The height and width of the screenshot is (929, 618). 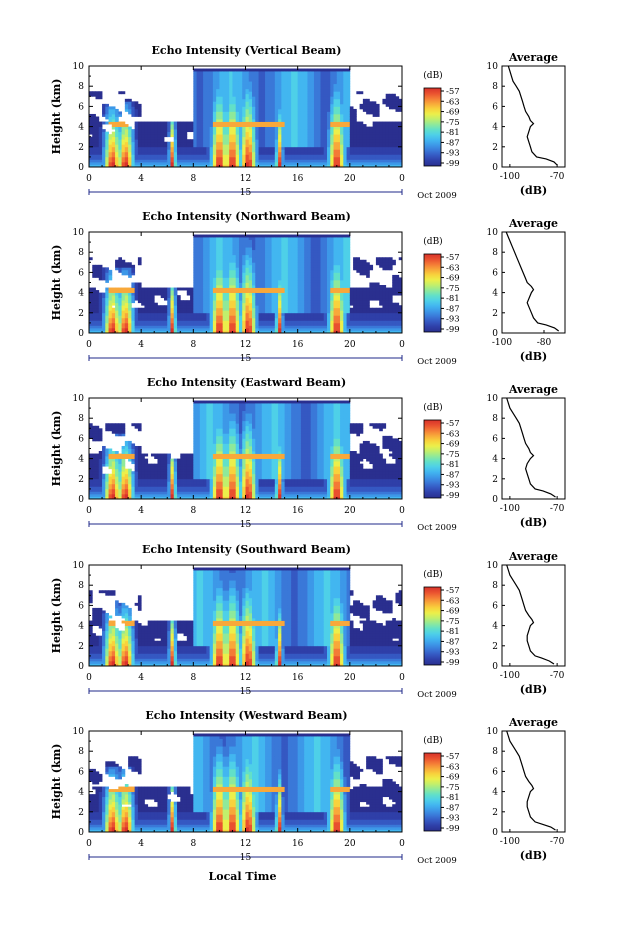 I want to click on colorbar-tick-label: -93, so click(x=453, y=154).